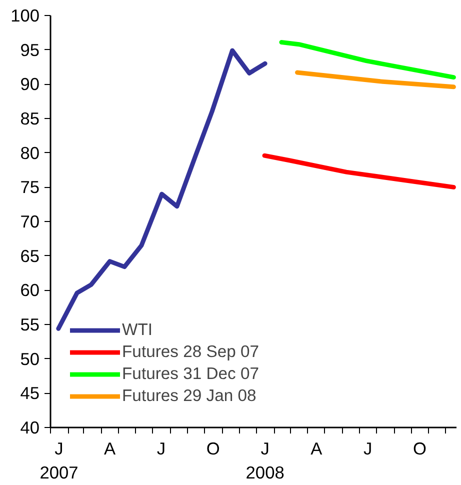 This screenshot has width=461, height=485. What do you see at coordinates (30, 256) in the screenshot?
I see `y-tick-label: 65` at bounding box center [30, 256].